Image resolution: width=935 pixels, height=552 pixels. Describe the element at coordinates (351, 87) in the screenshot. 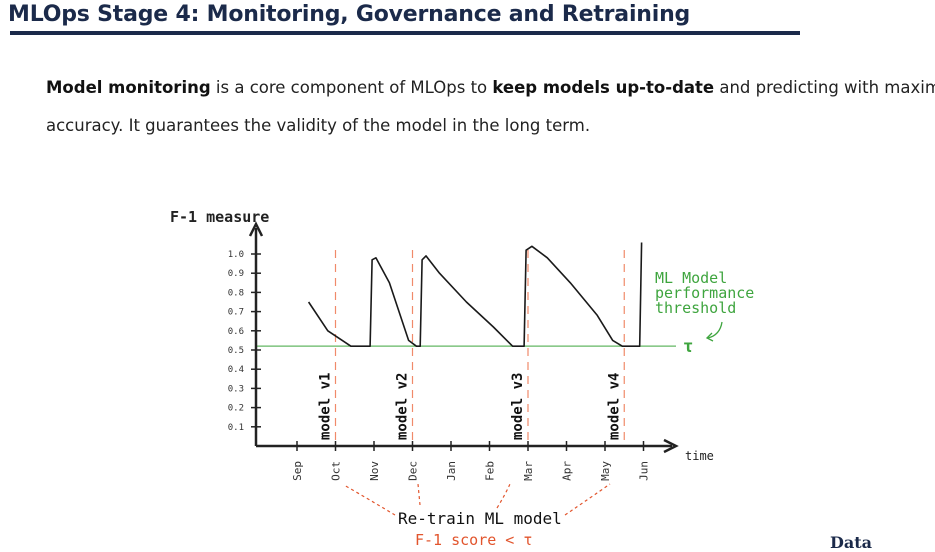

I see `text-core-component: is a core component of MLOps to` at that location.